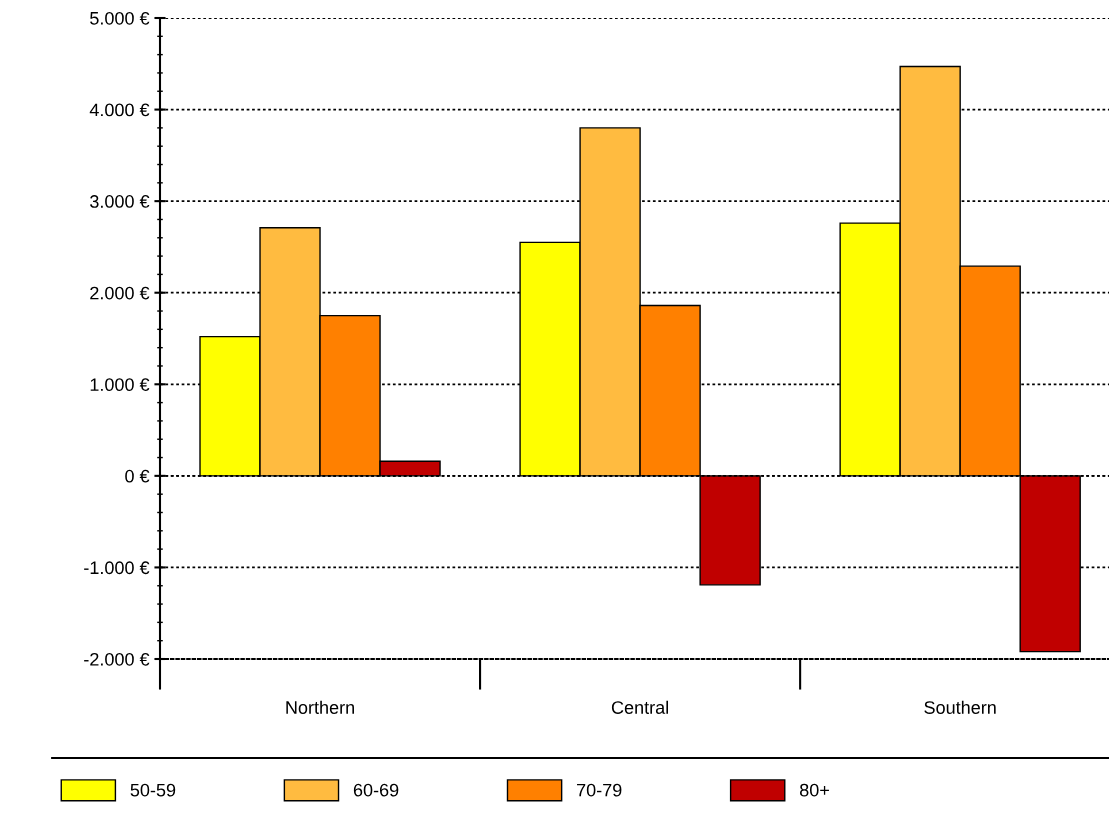 This screenshot has width=1109, height=817. What do you see at coordinates (320, 707) in the screenshot?
I see `x-tick-label: Northern` at bounding box center [320, 707].